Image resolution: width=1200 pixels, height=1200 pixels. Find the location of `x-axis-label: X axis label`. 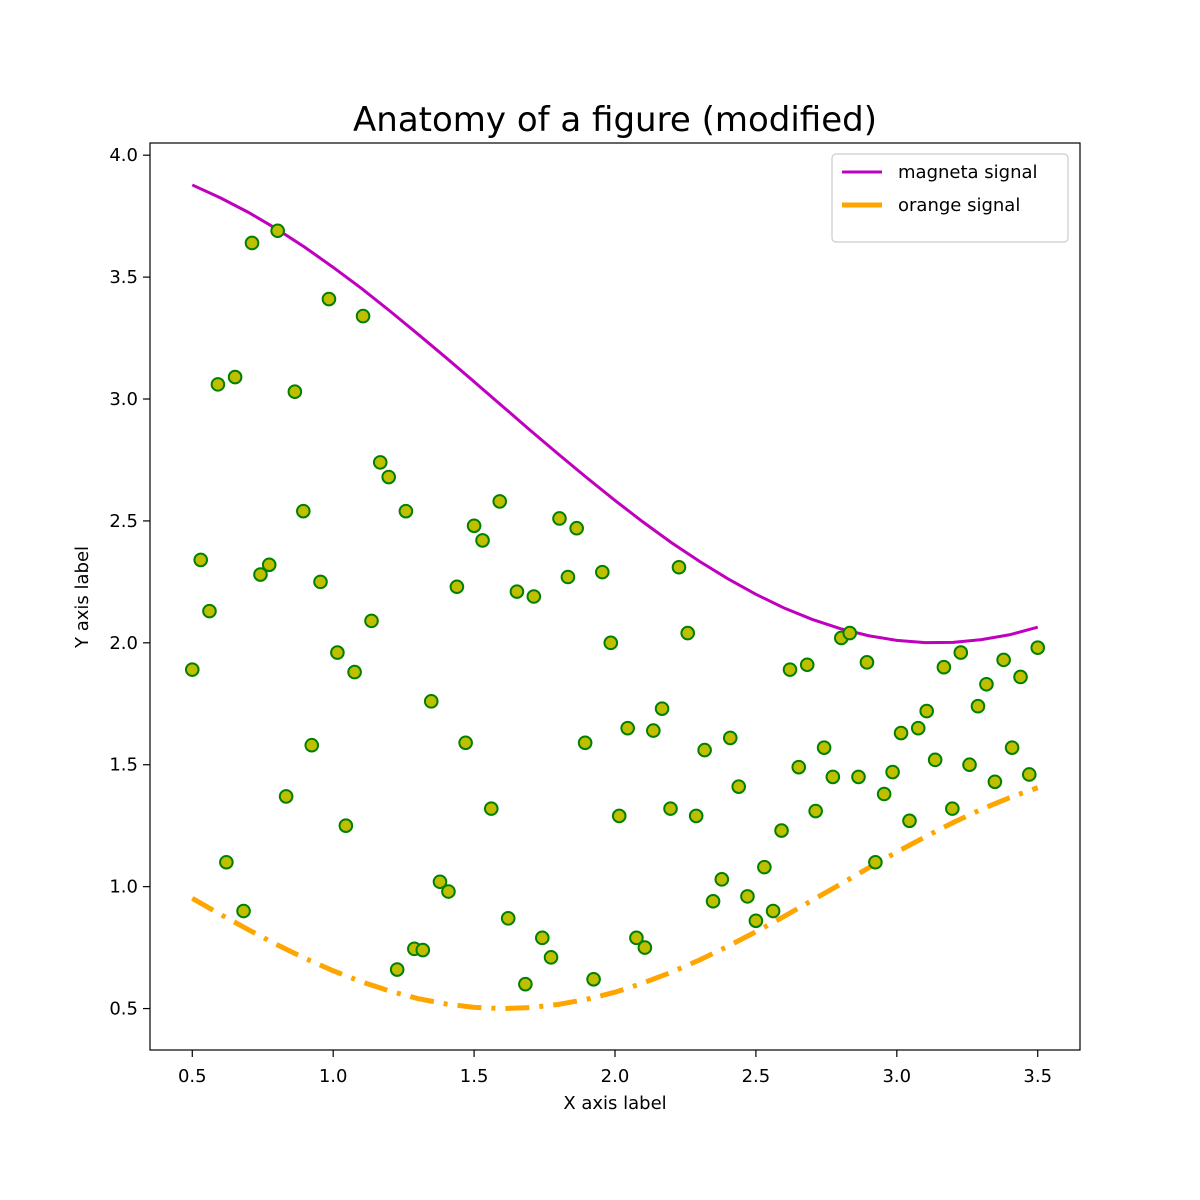

x-axis-label: X axis label is located at coordinates (614, 1103).